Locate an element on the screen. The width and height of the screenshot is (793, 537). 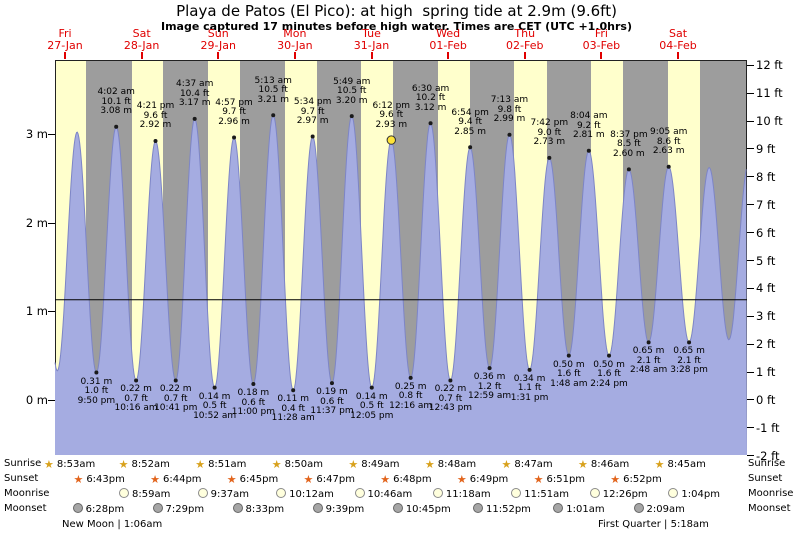
high-tide-annotation: 6:30 am 10.2 ft 3.12 m is located at coordinates (431, 98).